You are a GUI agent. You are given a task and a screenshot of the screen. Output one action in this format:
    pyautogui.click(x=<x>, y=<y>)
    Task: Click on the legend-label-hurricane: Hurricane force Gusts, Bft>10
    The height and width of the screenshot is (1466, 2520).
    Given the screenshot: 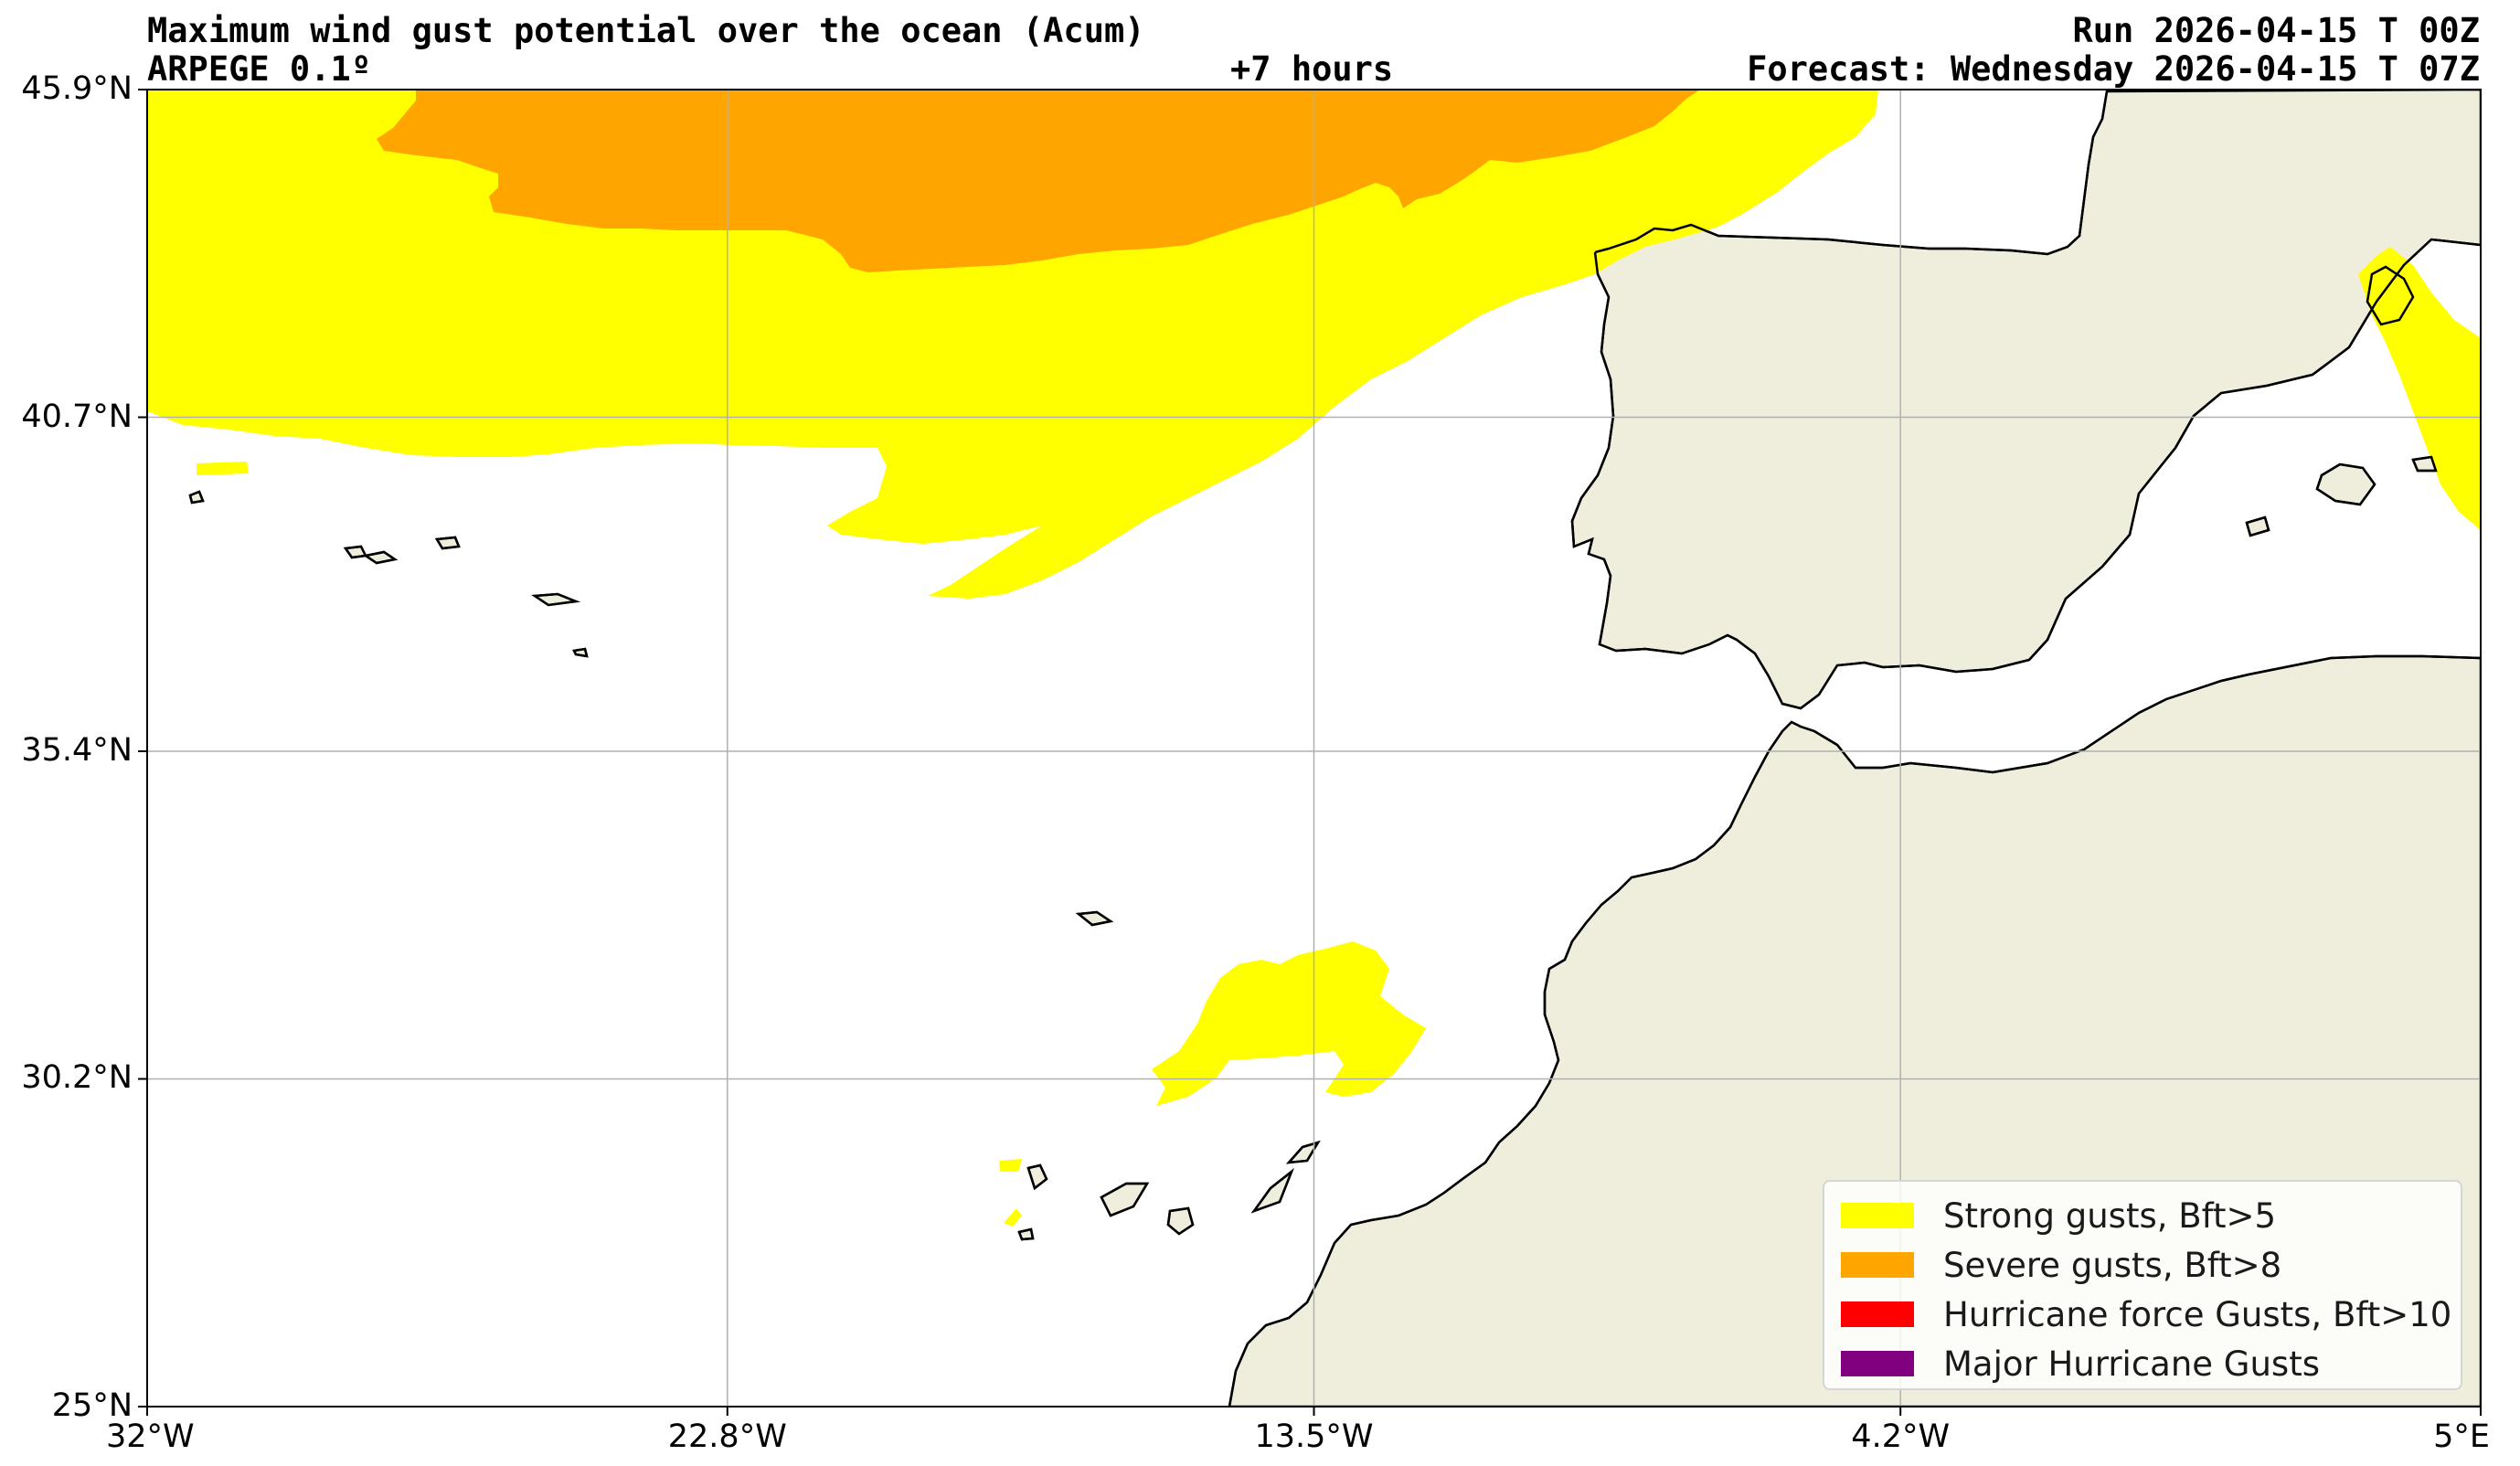 What is the action you would take?
    pyautogui.click(x=2197, y=1314)
    